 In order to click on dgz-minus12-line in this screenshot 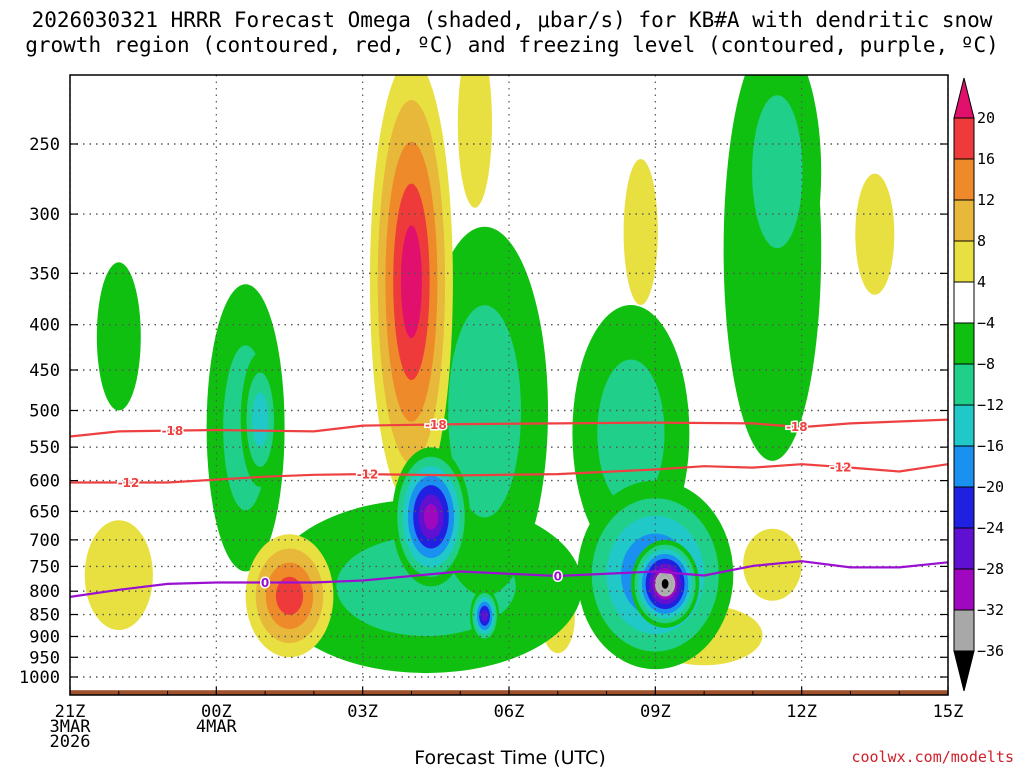, I will do `click(509, 473)`.